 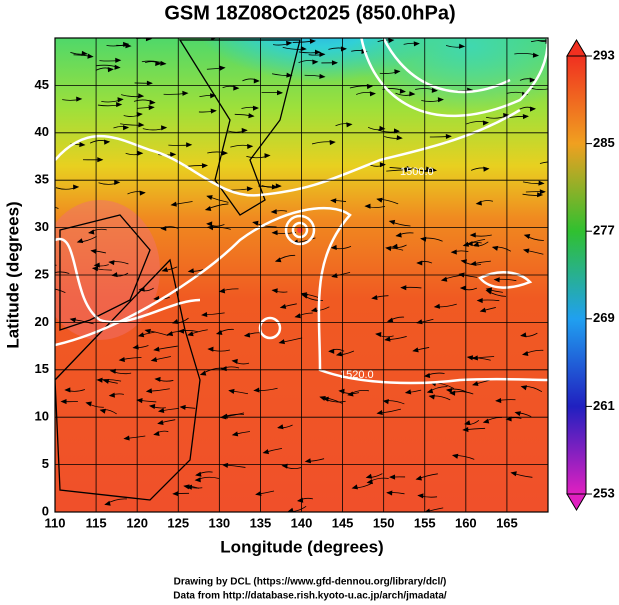 What do you see at coordinates (466, 522) in the screenshot?
I see `x-tick-label: 160` at bounding box center [466, 522].